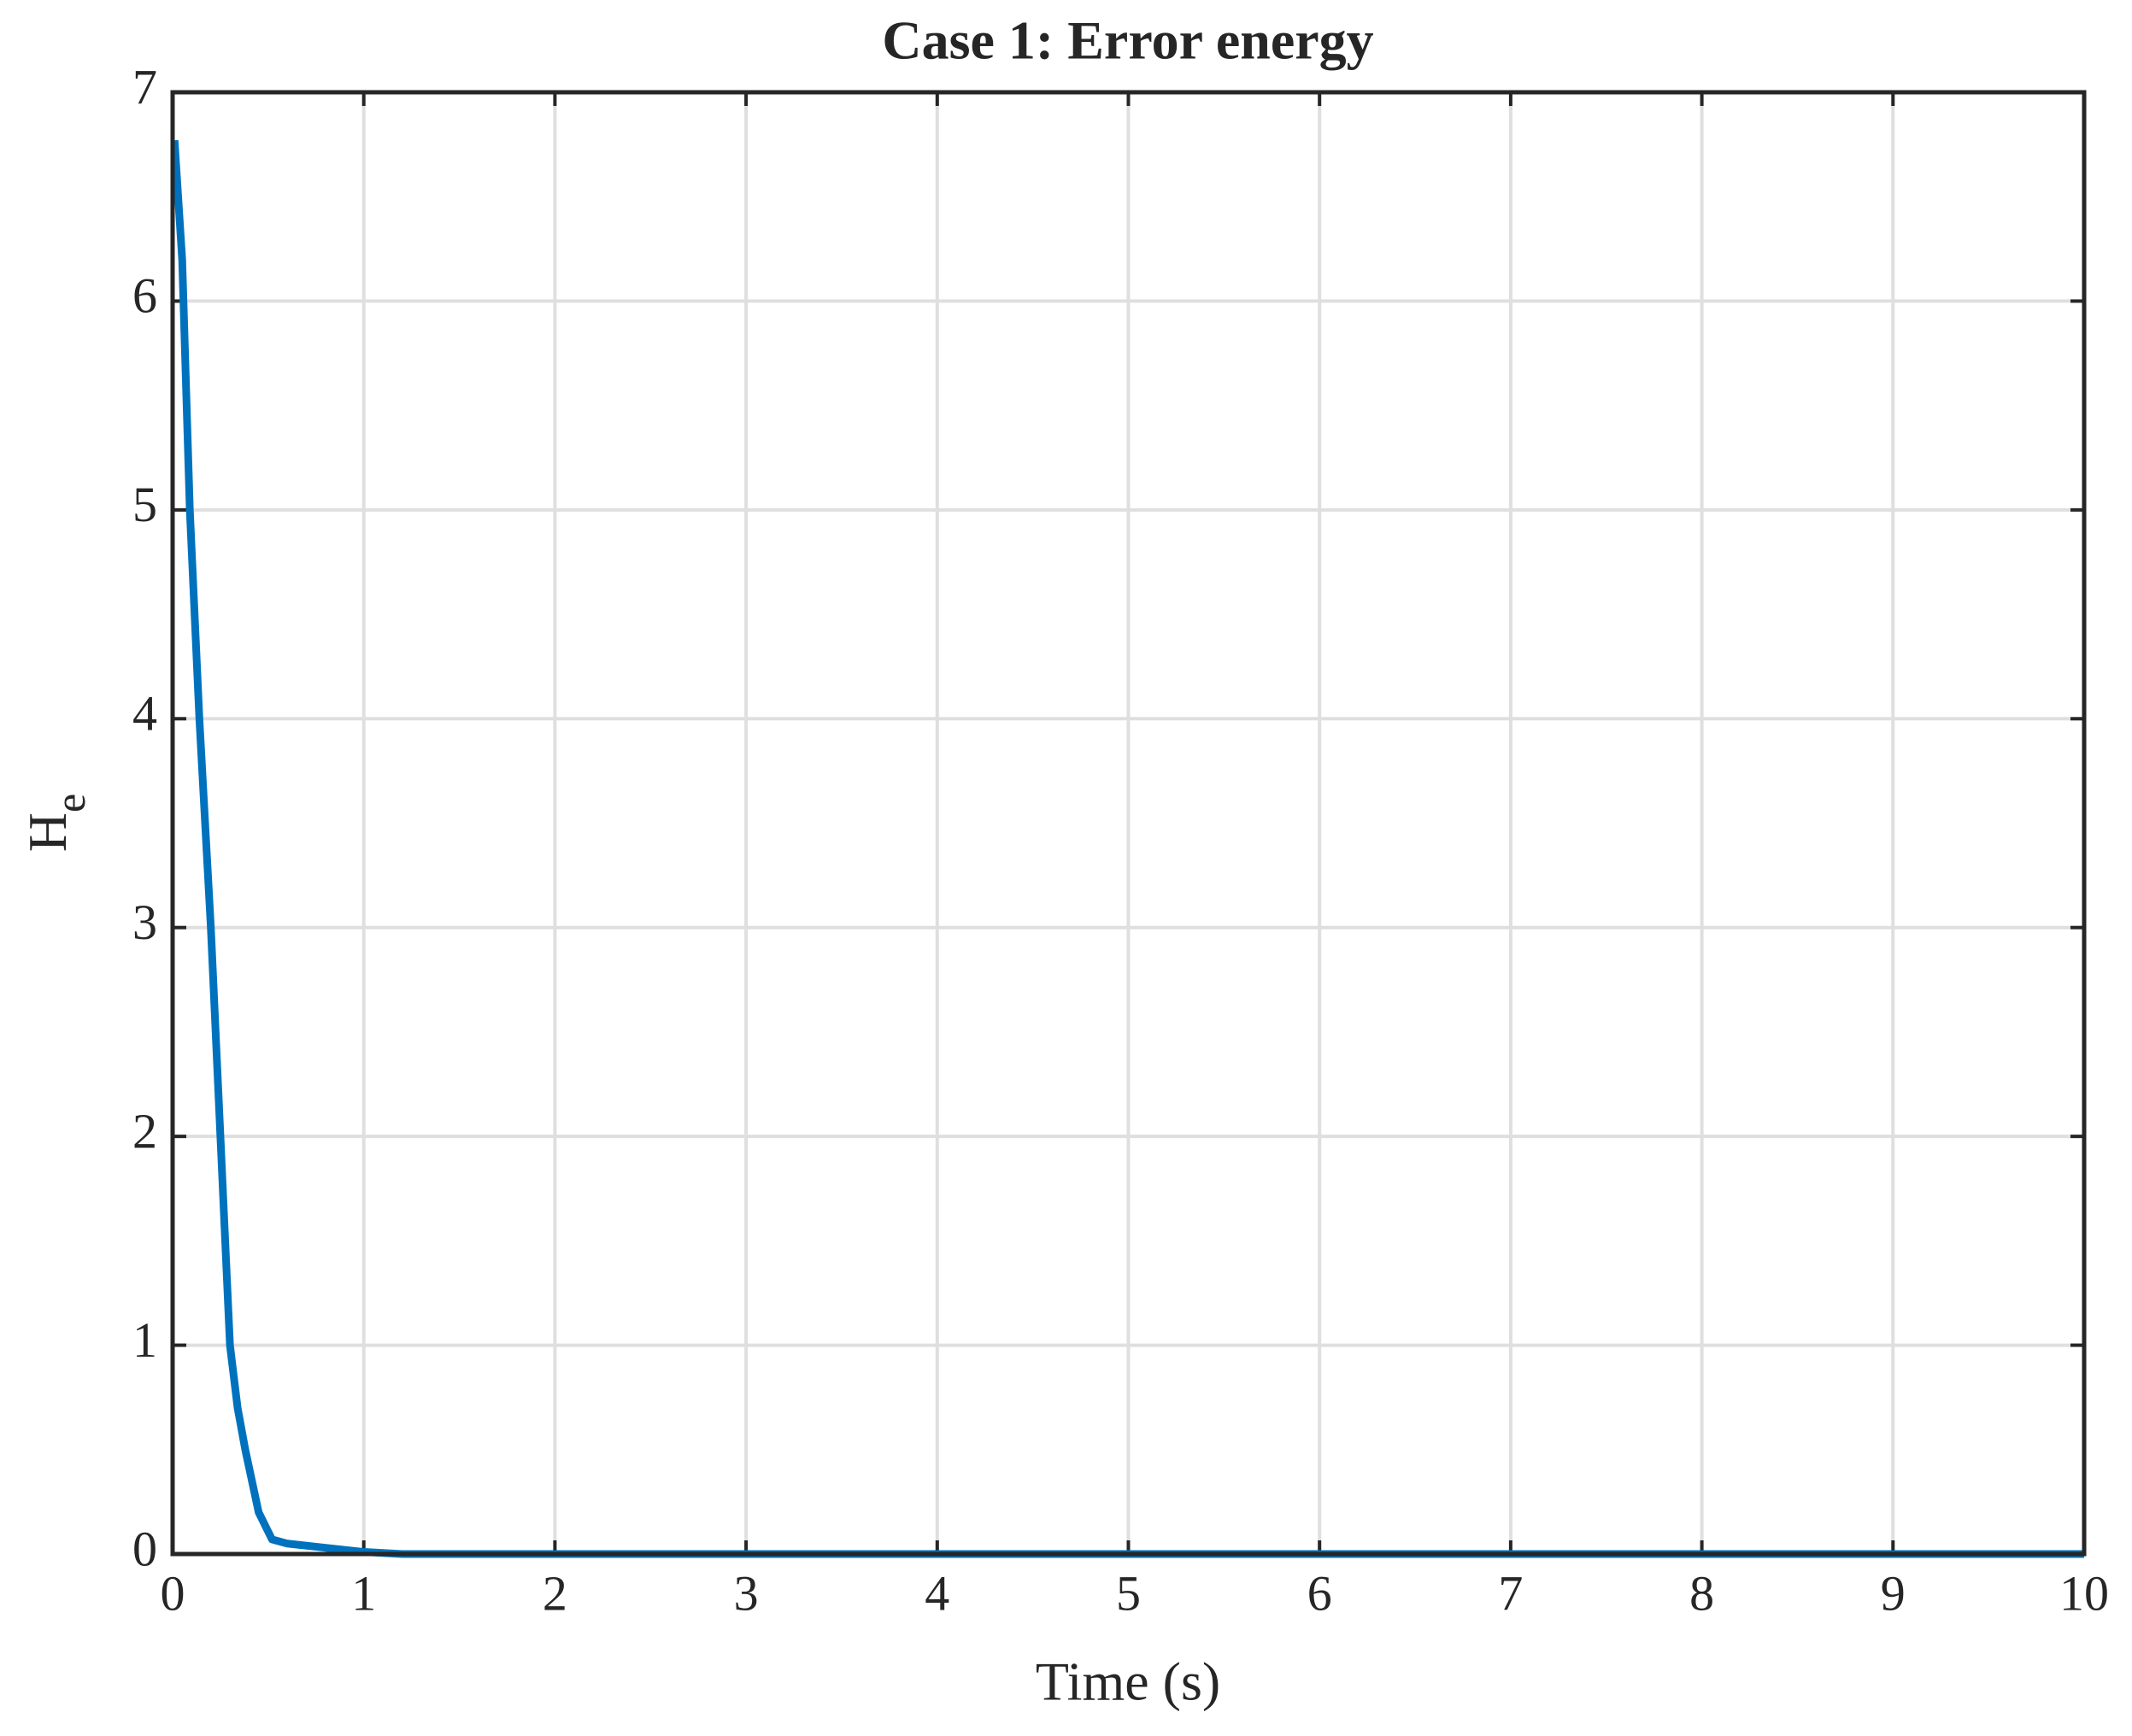  Describe the element at coordinates (145, 505) in the screenshot. I see `y-tick-label: 5` at that location.